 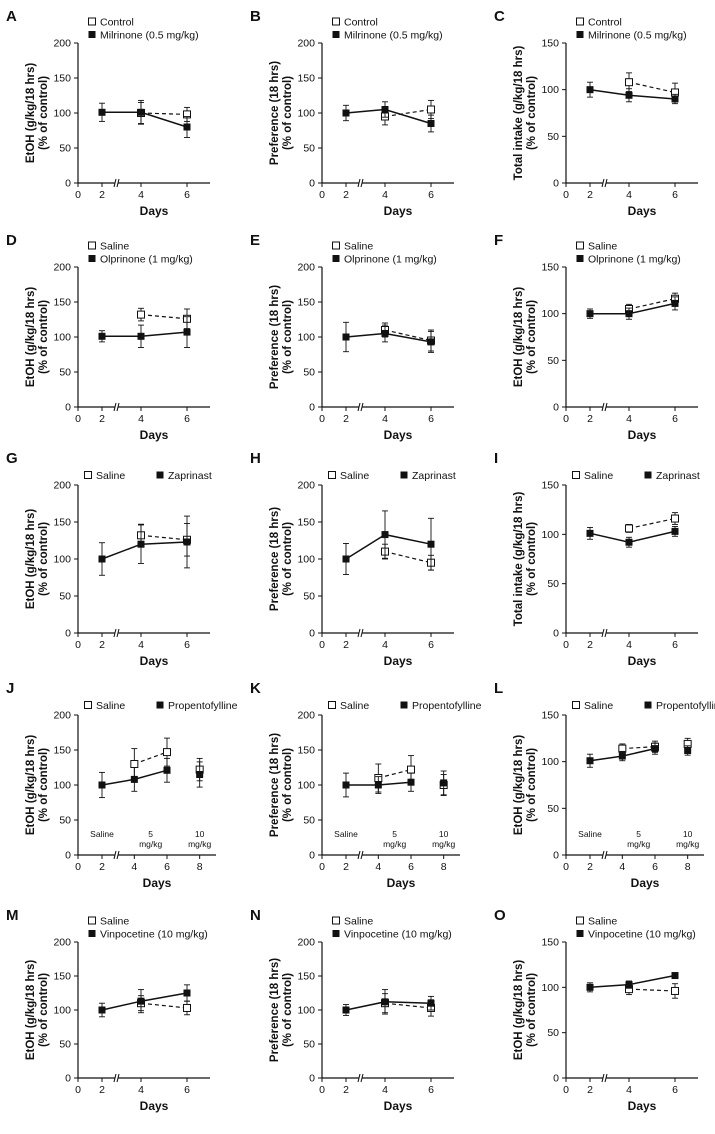 What do you see at coordinates (685, 706) in the screenshot?
I see `legend-label: Propentofylline` at bounding box center [685, 706].